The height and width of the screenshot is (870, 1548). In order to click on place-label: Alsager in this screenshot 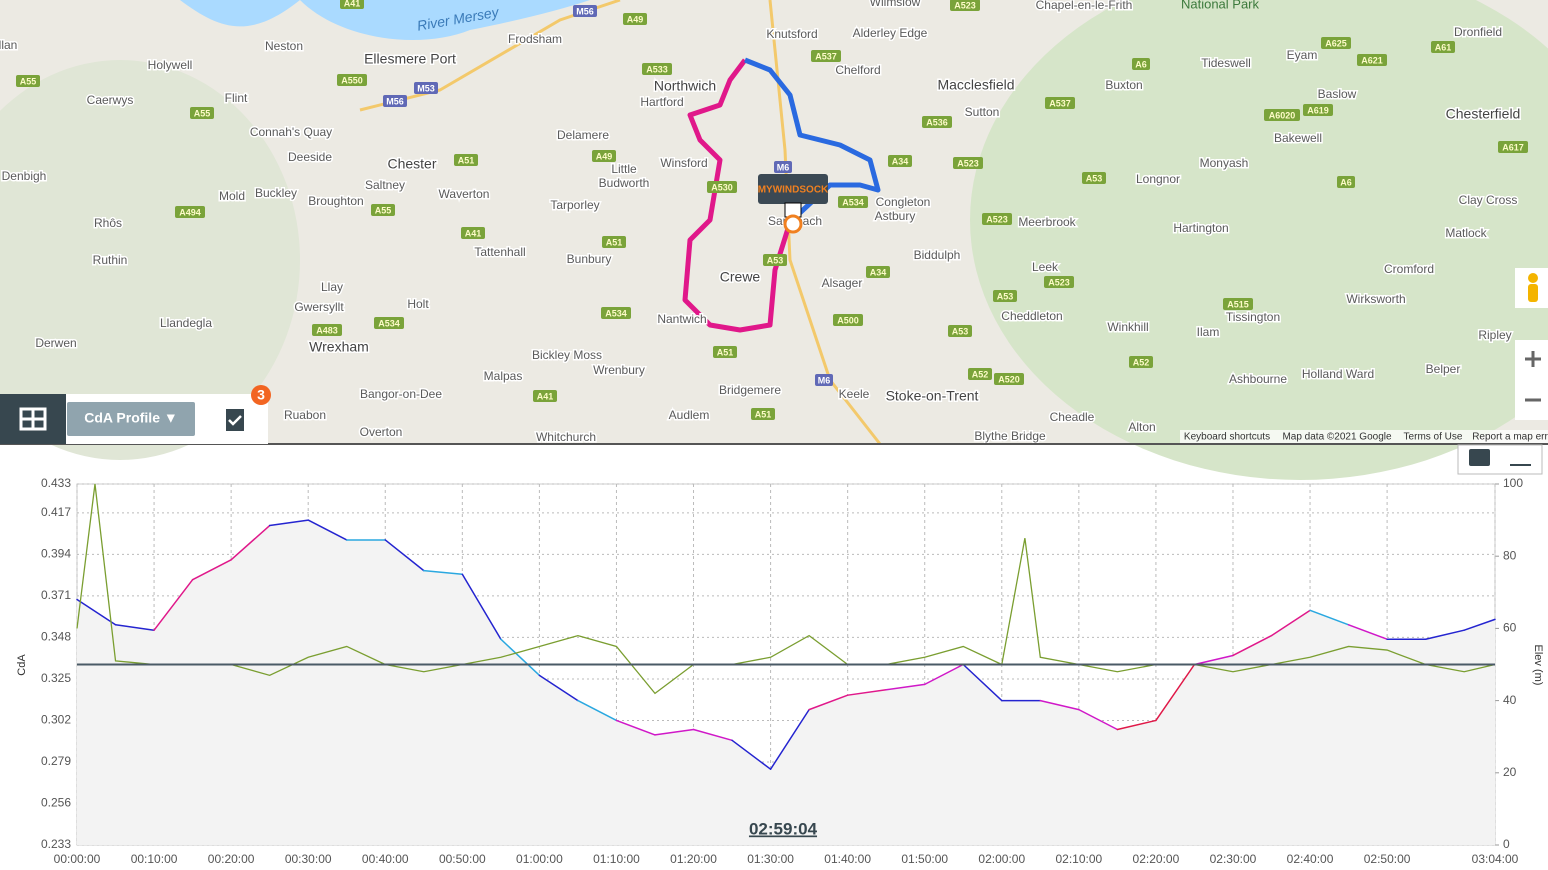, I will do `click(842, 283)`.